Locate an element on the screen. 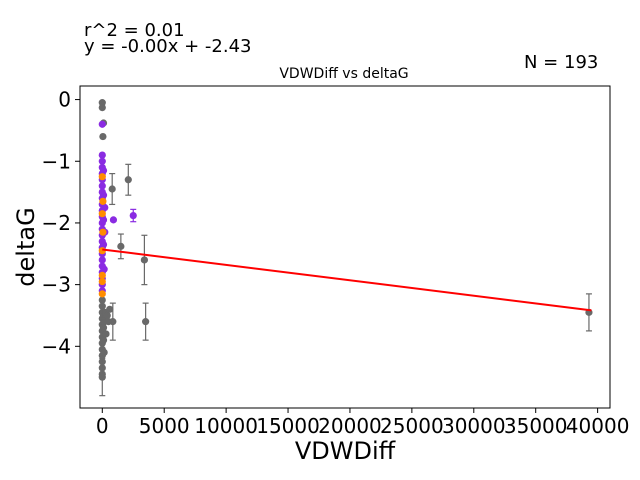  y-axis: 0 −1 −2 −3 −4 is located at coordinates (61, 223).